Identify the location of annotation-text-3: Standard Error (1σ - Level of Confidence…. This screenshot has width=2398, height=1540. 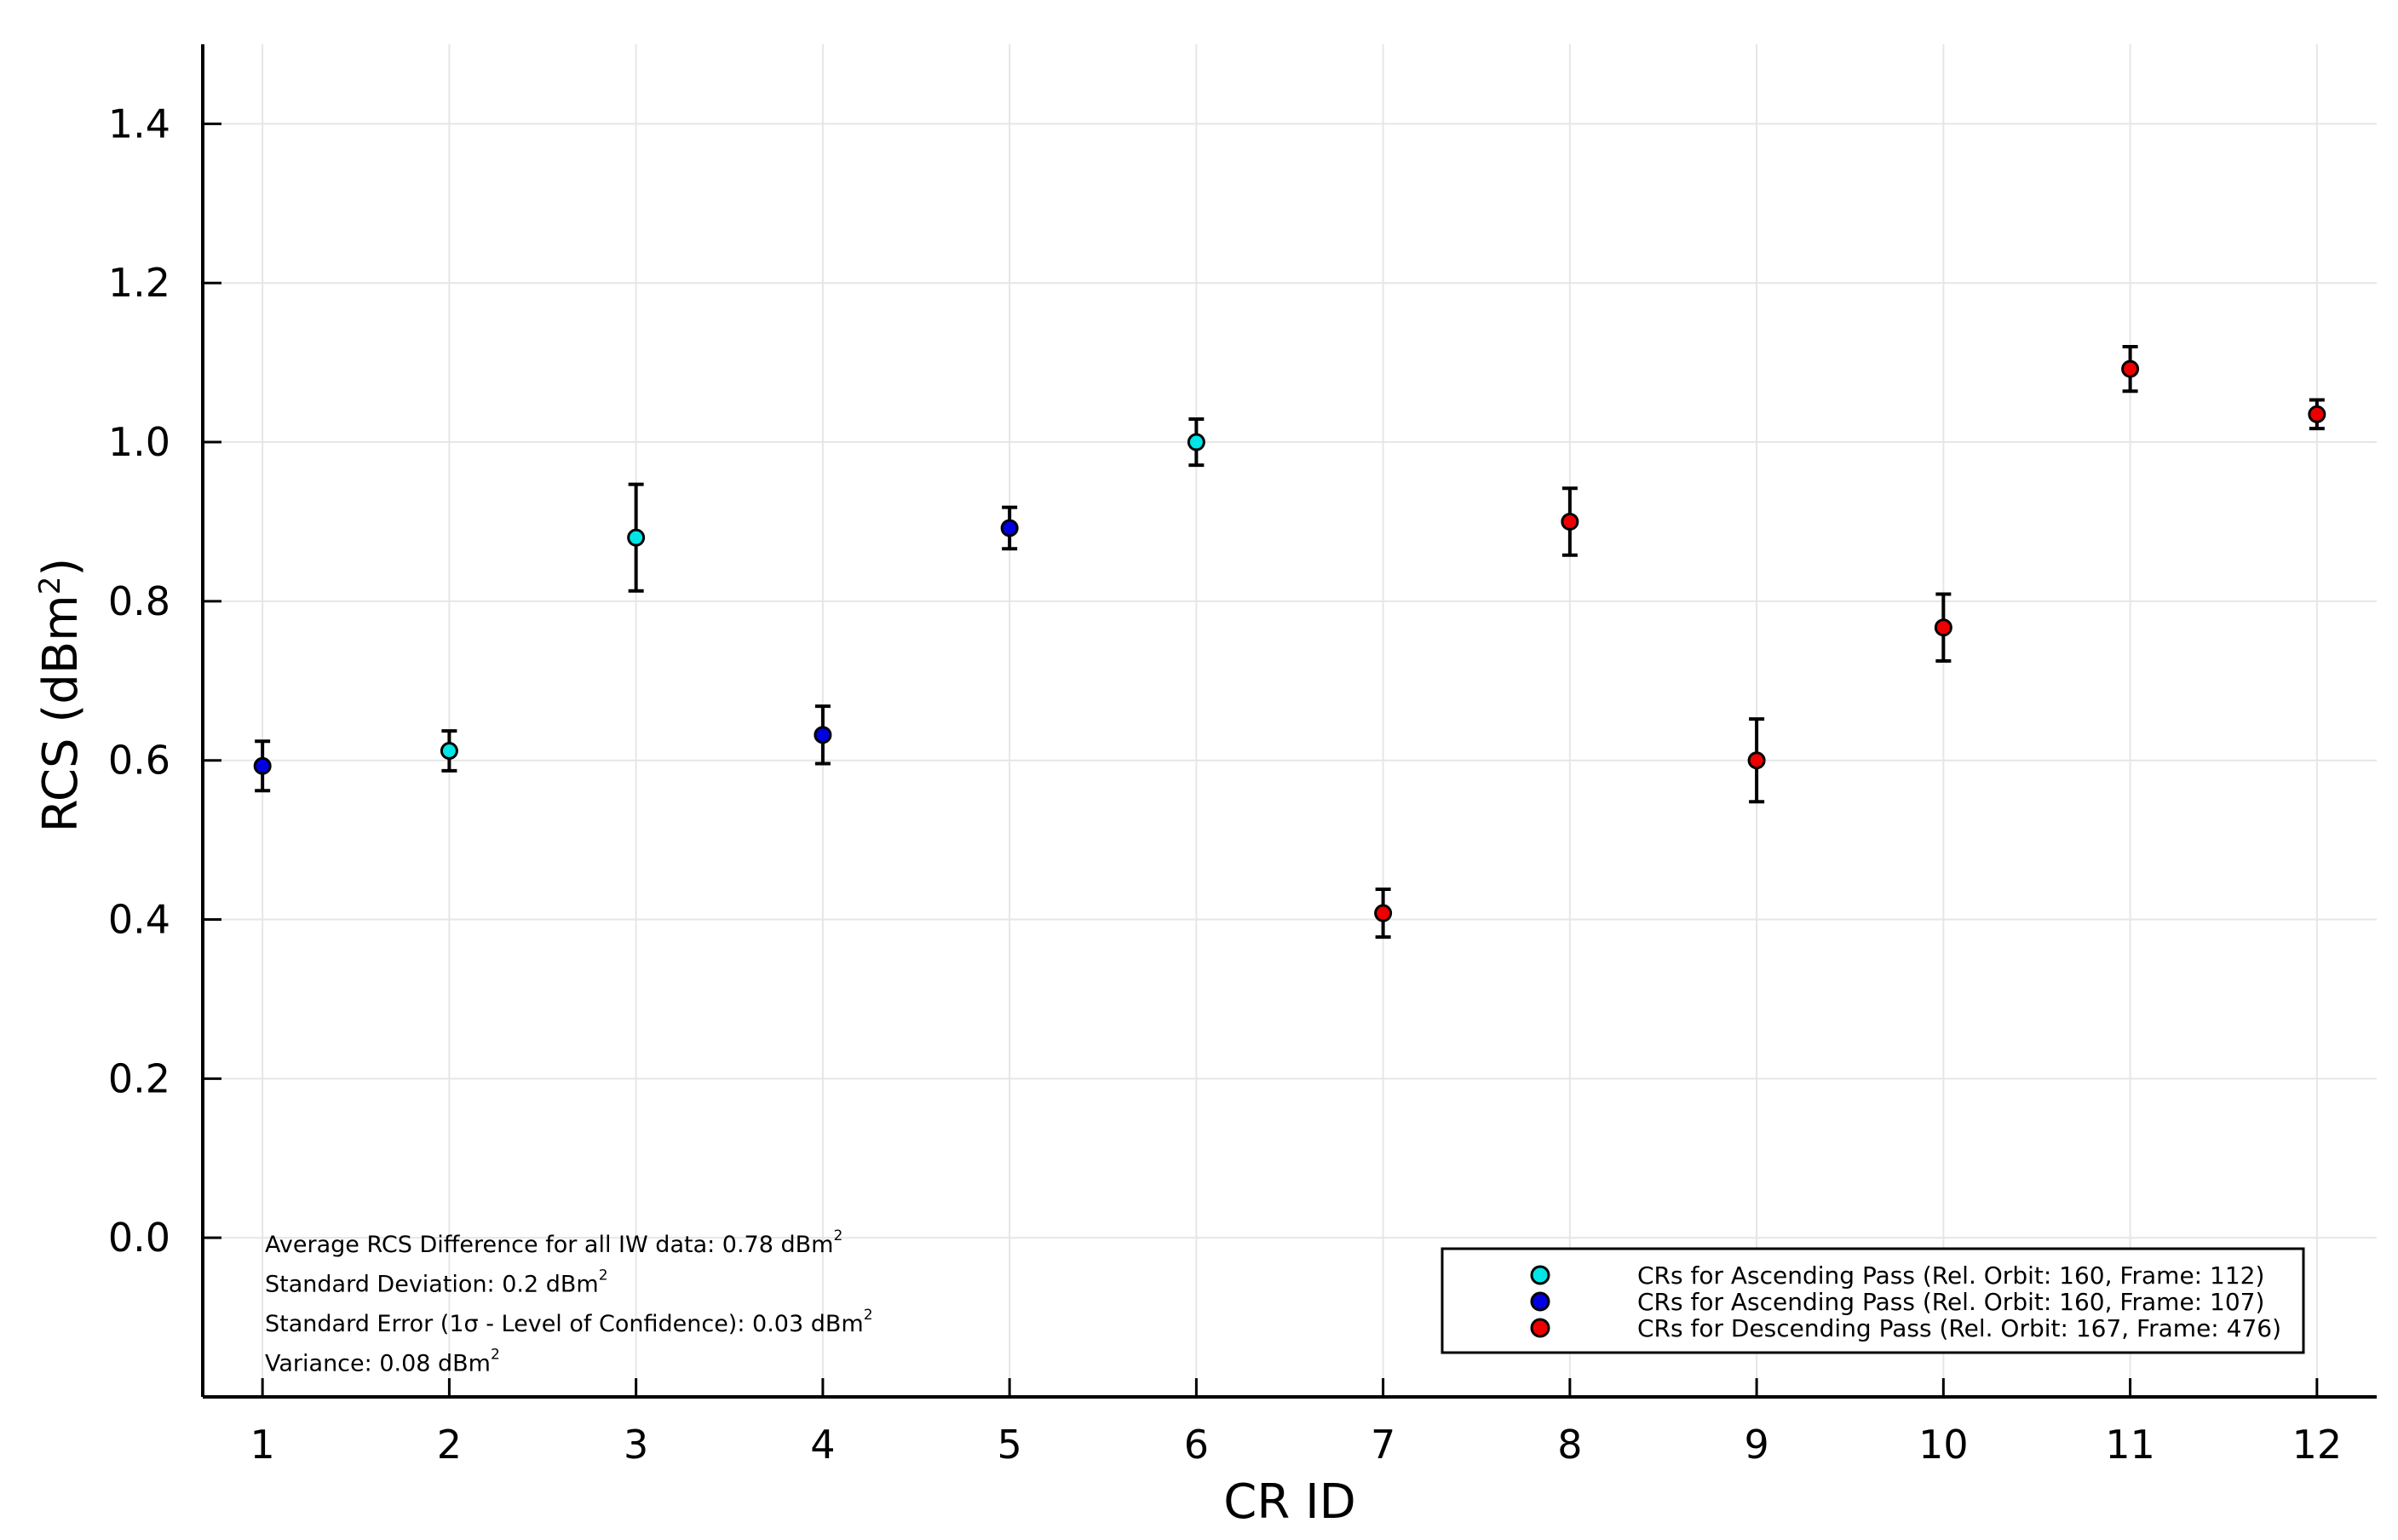
(564, 1324).